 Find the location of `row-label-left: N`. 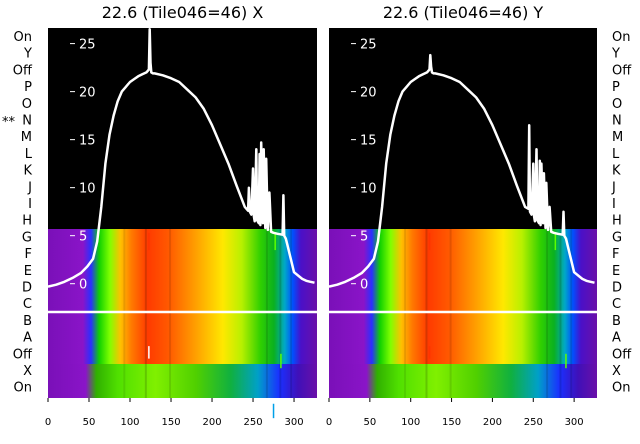

row-label-left: N is located at coordinates (27, 121).